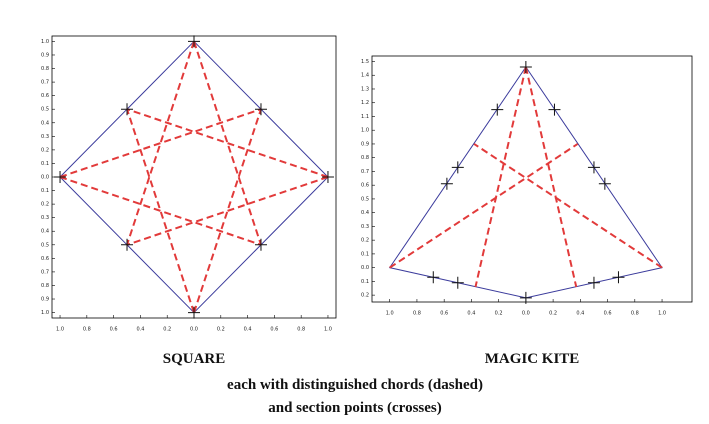 Image resolution: width=709 pixels, height=424 pixels. What do you see at coordinates (365, 103) in the screenshot?
I see `y-tick-label: 1.2` at bounding box center [365, 103].